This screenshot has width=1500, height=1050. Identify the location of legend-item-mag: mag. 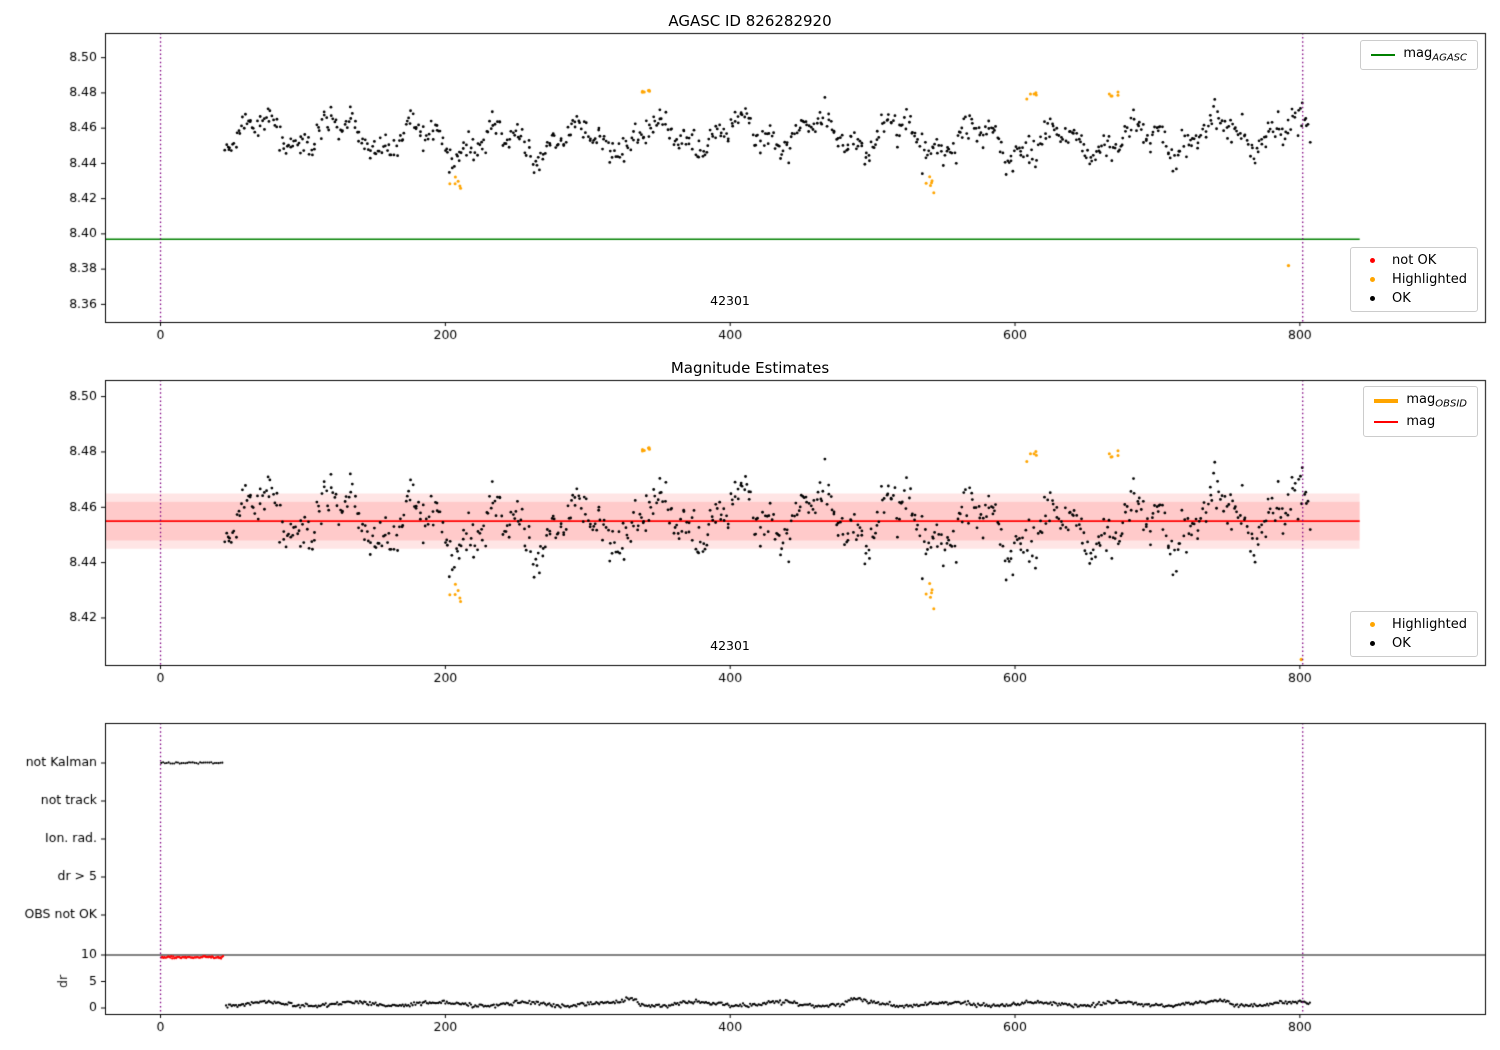
(1420, 423).